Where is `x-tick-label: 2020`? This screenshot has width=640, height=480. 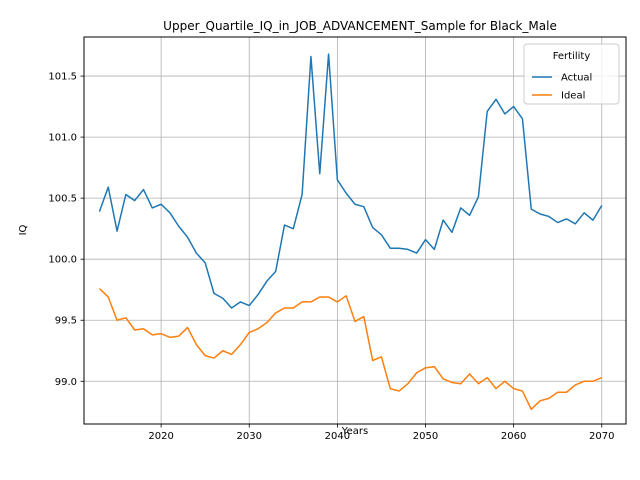
x-tick-label: 2020 is located at coordinates (160, 436).